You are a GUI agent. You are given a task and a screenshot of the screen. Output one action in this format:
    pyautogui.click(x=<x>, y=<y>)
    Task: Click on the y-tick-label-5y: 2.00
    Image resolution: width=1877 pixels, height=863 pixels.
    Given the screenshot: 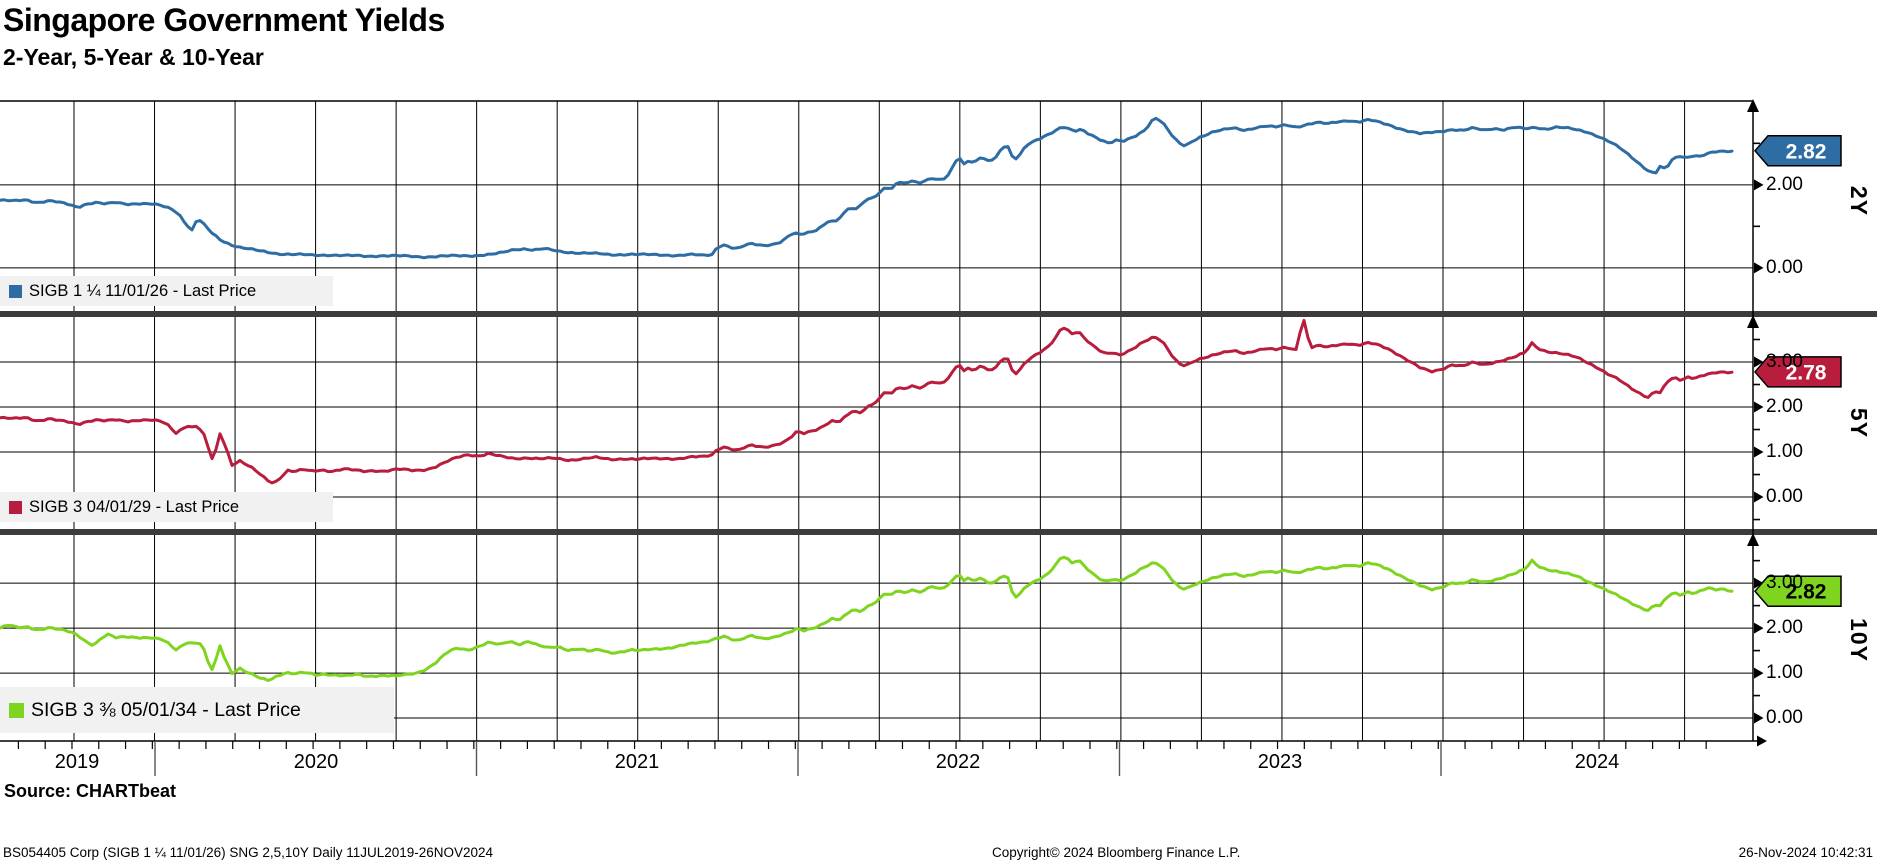 What is the action you would take?
    pyautogui.click(x=1784, y=407)
    